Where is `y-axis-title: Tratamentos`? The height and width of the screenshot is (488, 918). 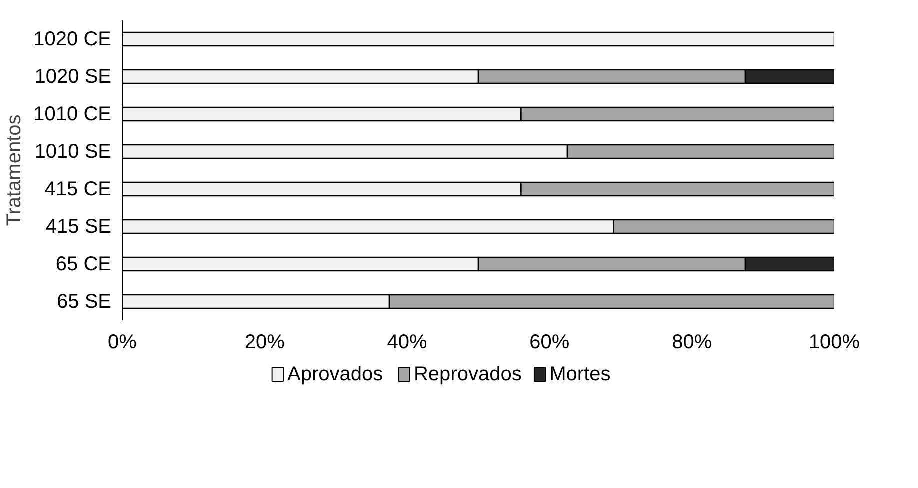
y-axis-title: Tratamentos is located at coordinates (15, 170).